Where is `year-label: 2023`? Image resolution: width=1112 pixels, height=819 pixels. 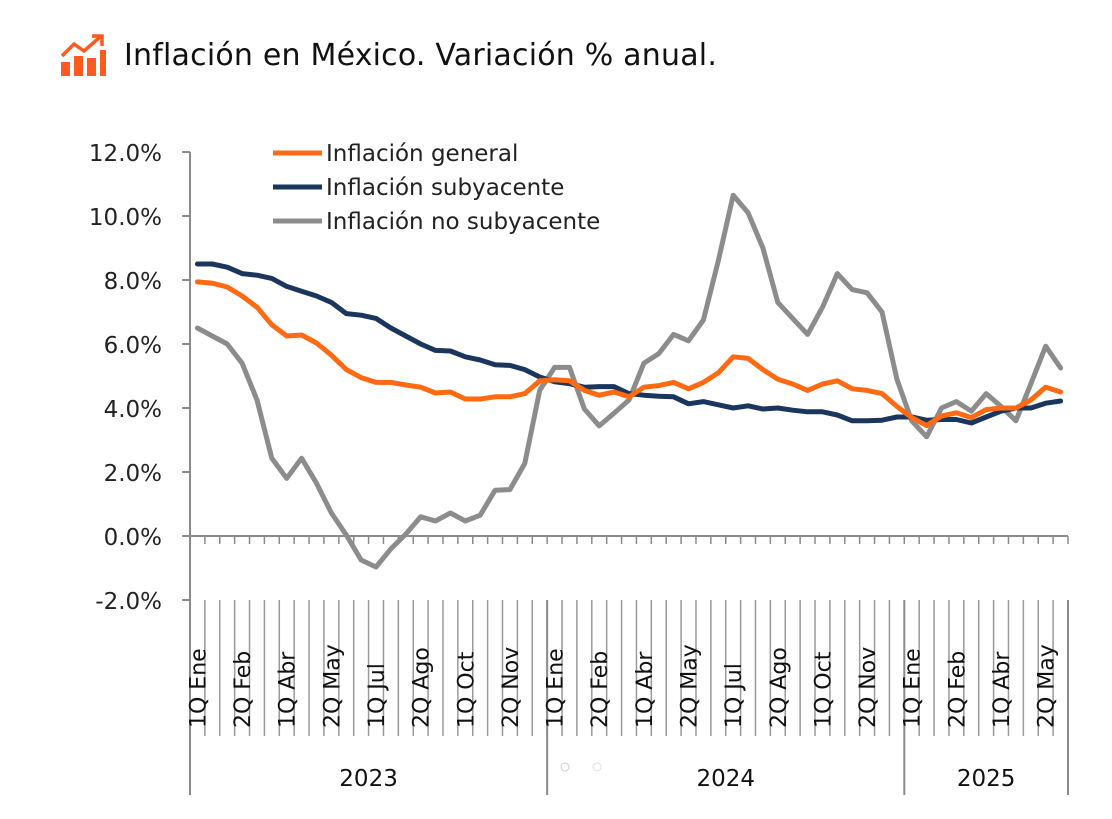 year-label: 2023 is located at coordinates (368, 779).